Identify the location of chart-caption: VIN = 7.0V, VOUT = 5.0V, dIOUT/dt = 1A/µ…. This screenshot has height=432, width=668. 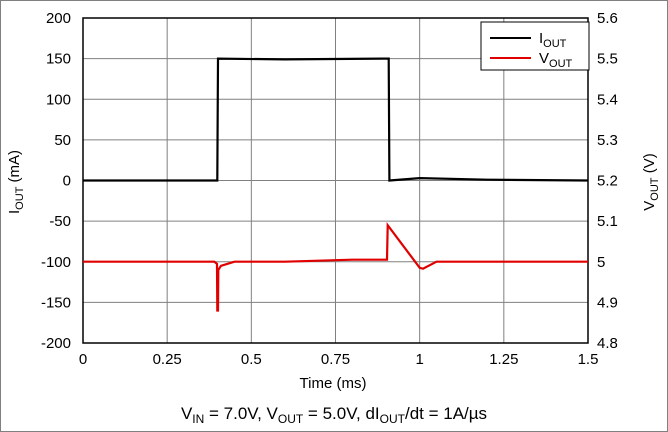
(334, 415).